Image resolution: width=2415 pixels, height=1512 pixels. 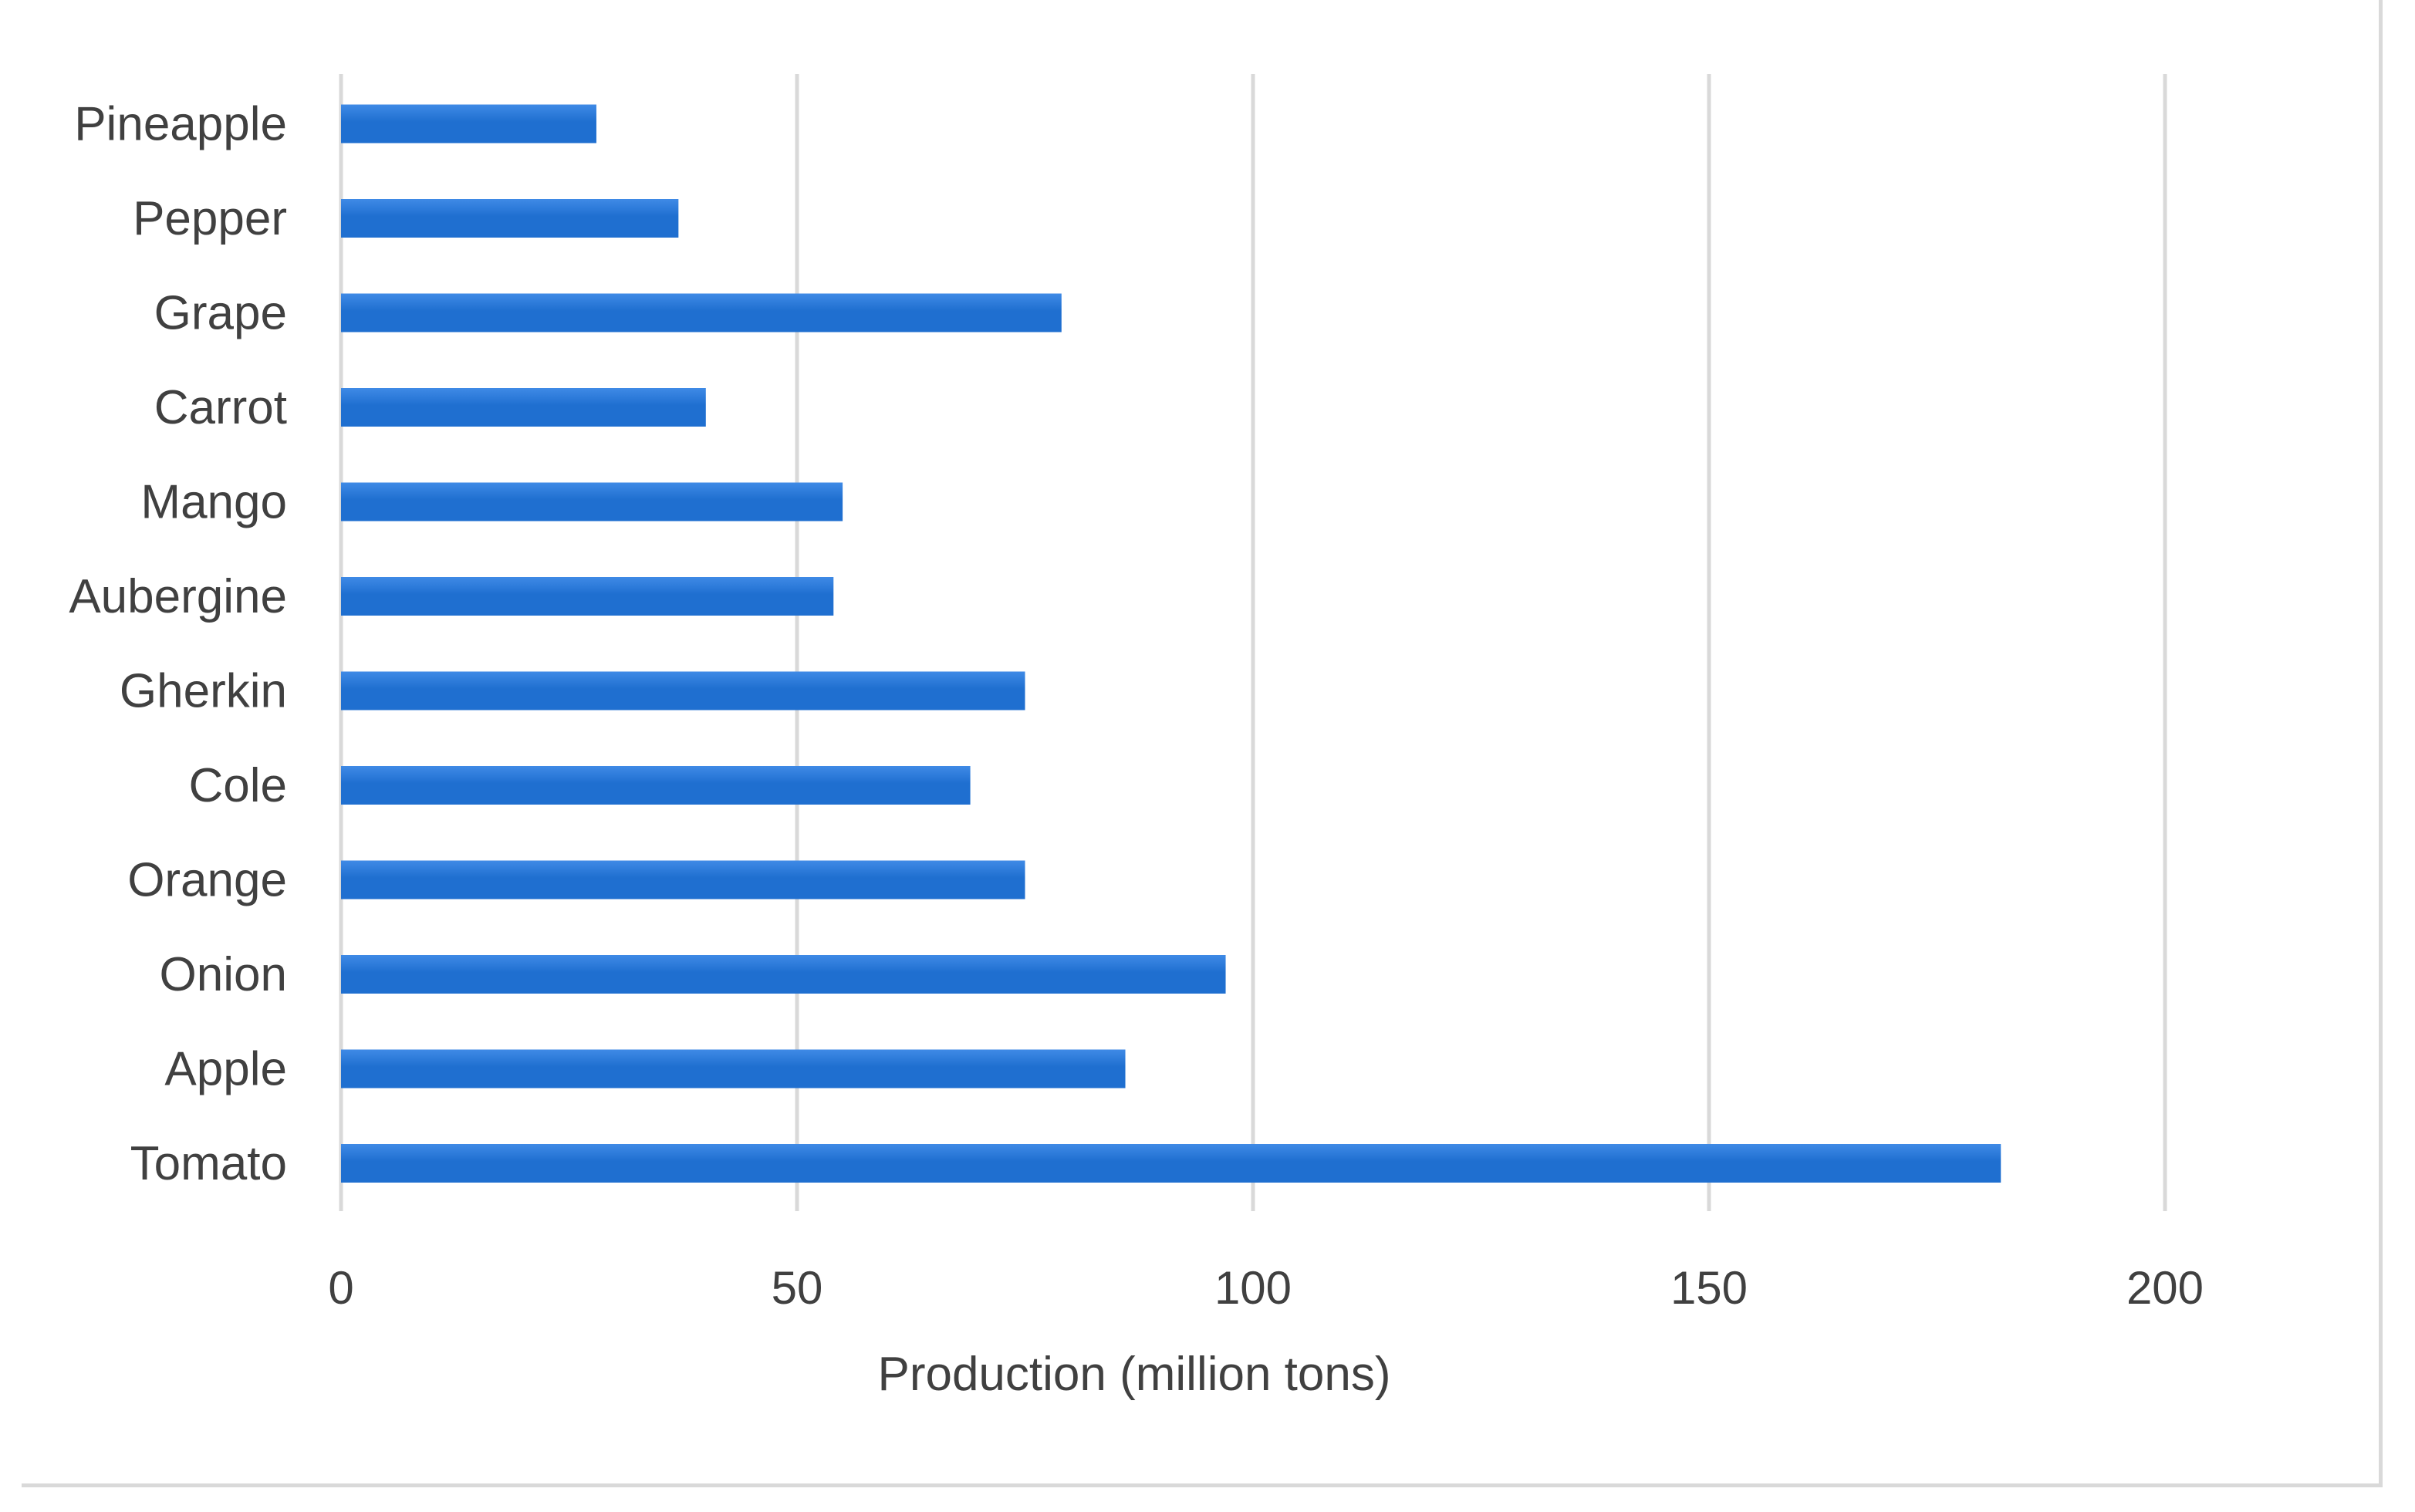 I want to click on bar-onion, so click(x=783, y=974).